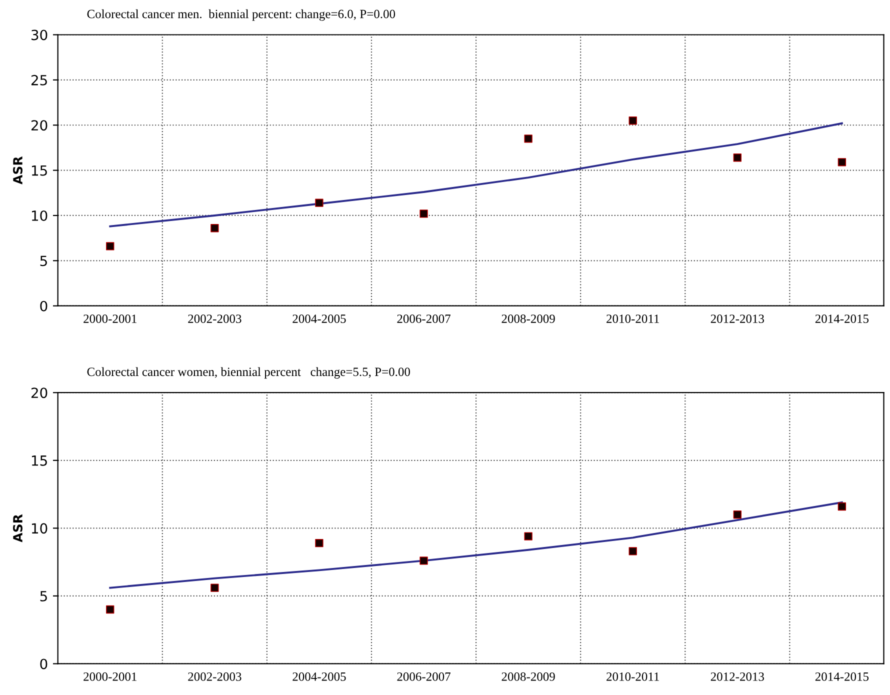  Describe the element at coordinates (476, 175) in the screenshot. I see `line-series` at that location.